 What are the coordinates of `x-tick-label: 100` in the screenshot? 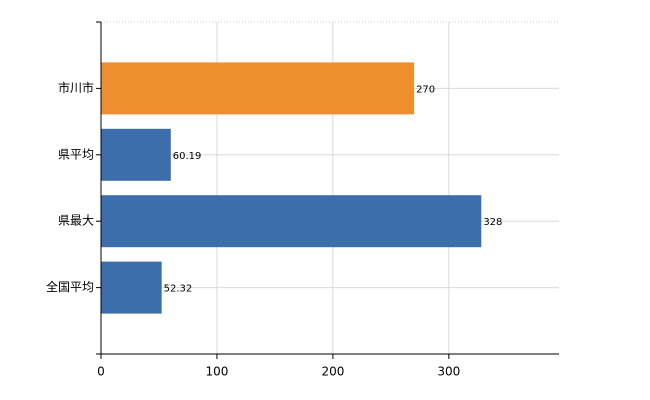 It's located at (216, 372).